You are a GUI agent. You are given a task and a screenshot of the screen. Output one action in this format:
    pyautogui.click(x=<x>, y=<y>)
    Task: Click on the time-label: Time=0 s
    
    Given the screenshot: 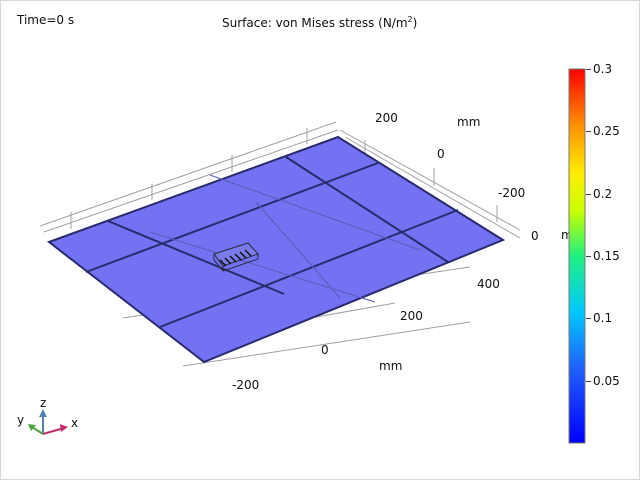 What is the action you would take?
    pyautogui.click(x=46, y=20)
    